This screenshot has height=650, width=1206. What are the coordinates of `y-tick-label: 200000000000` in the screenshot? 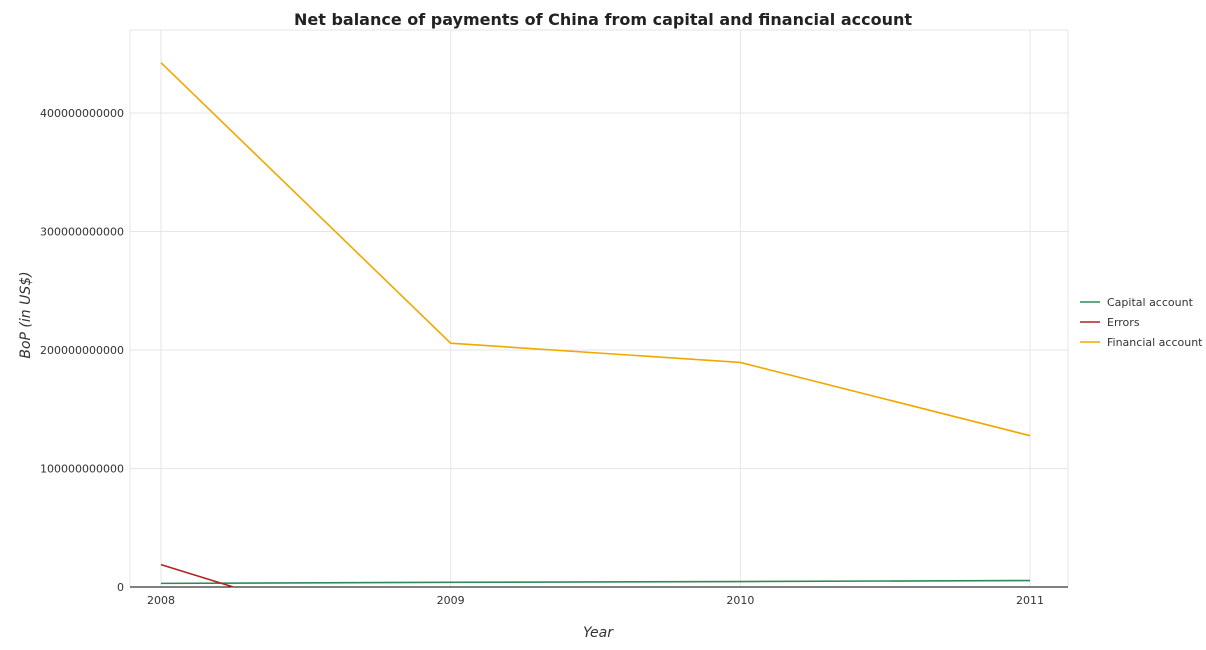 It's located at (82, 350).